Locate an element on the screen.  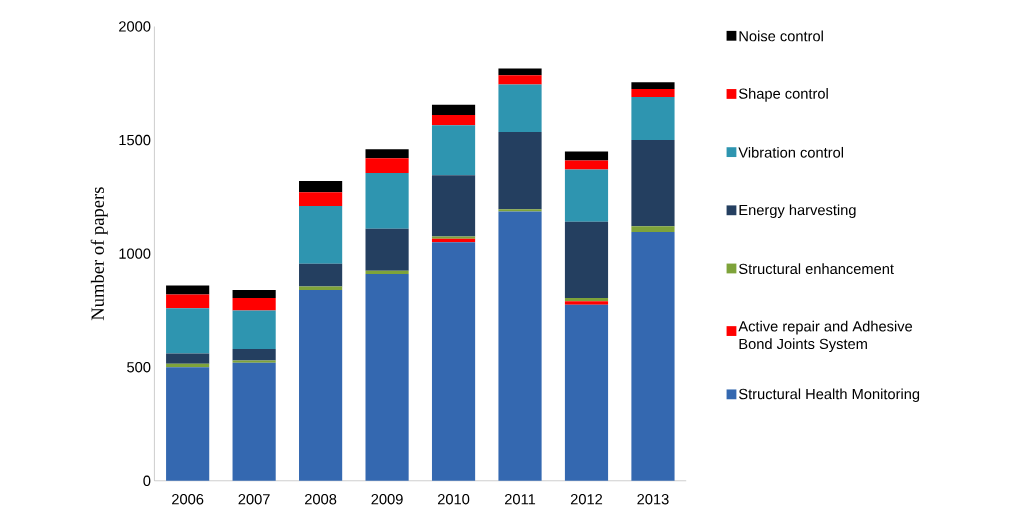
x-tick-label: 2008 is located at coordinates (321, 499).